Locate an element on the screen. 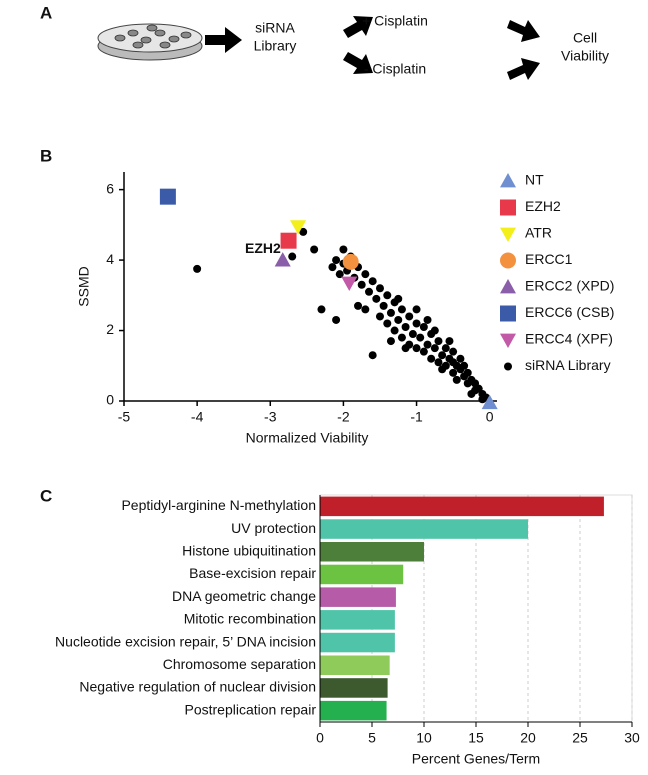  legend-label: ATR is located at coordinates (538, 233).